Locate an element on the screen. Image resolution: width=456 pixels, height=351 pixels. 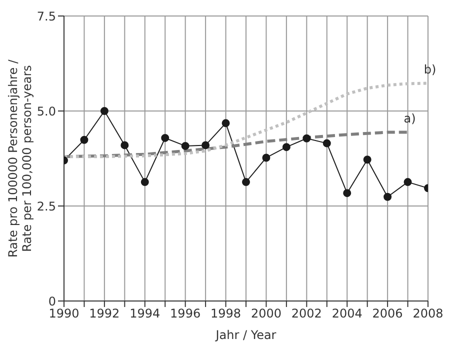
x-tick-label: 1990 is located at coordinates (64, 313).